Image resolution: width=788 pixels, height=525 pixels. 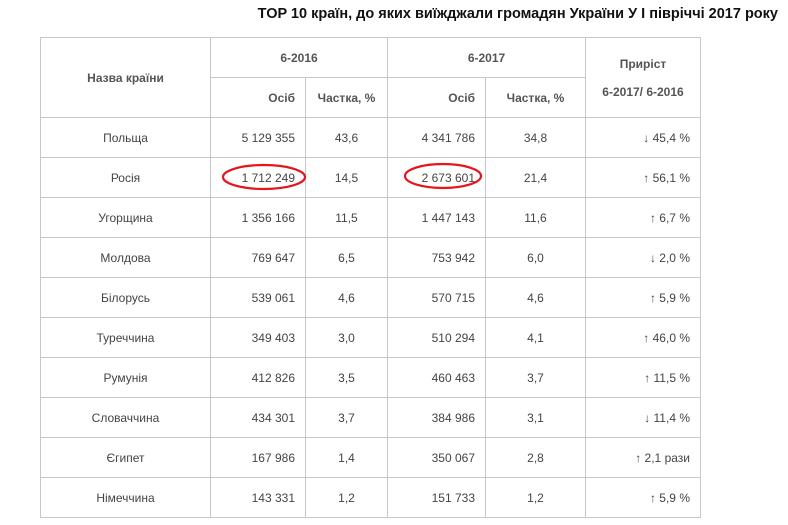 I want to click on header-row: Осіб Частка, % Осіб Частка, %, so click(x=371, y=97).